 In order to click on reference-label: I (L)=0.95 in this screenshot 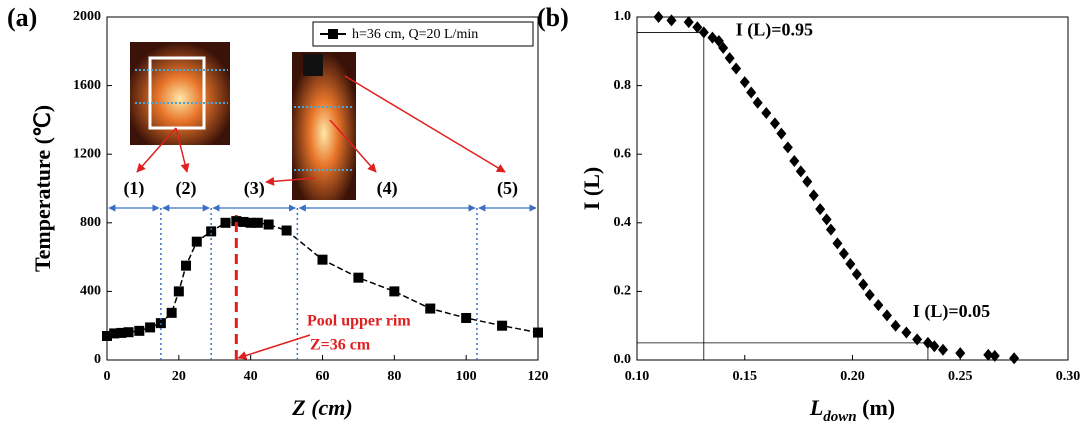, I will do `click(774, 30)`.